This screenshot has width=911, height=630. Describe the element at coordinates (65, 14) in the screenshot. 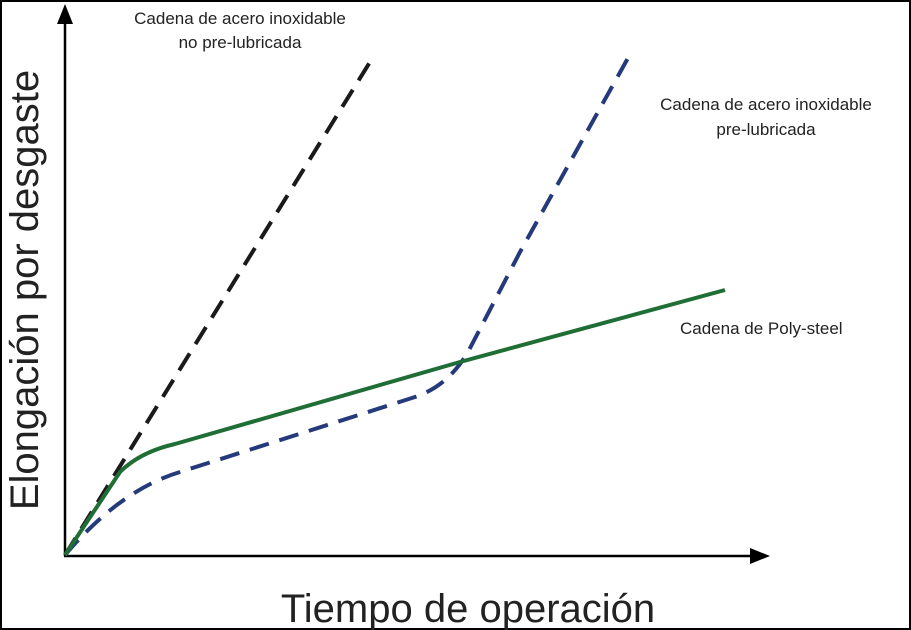

I see `y-axis-arrow` at that location.